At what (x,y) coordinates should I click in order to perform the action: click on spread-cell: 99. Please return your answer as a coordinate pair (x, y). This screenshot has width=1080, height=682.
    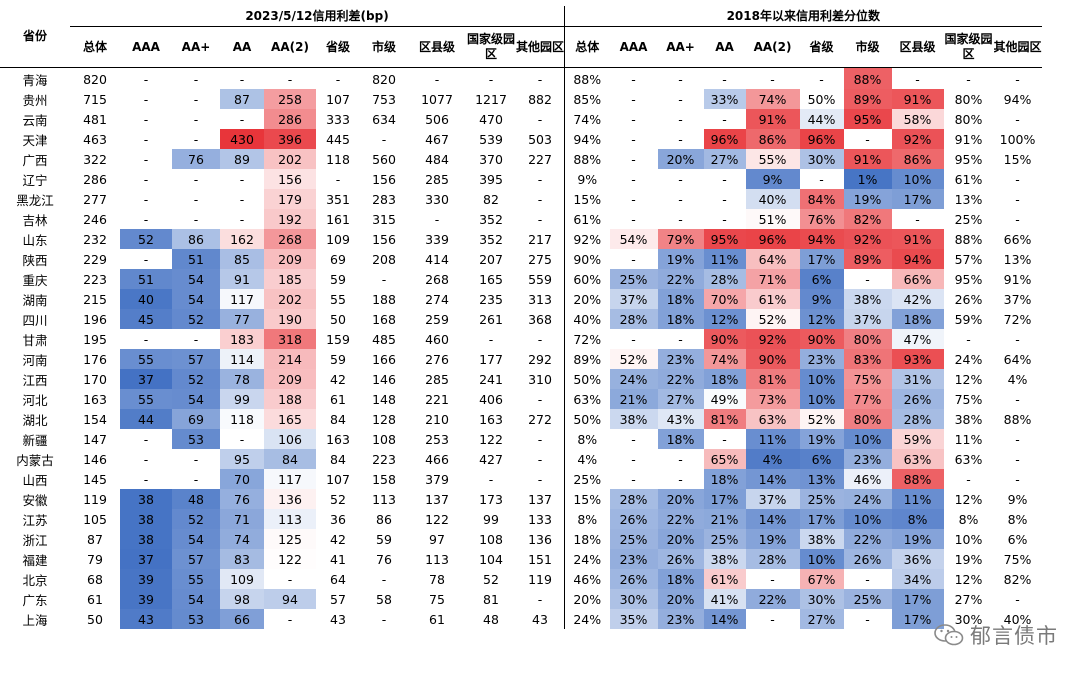
    Looking at the image, I should click on (491, 519).